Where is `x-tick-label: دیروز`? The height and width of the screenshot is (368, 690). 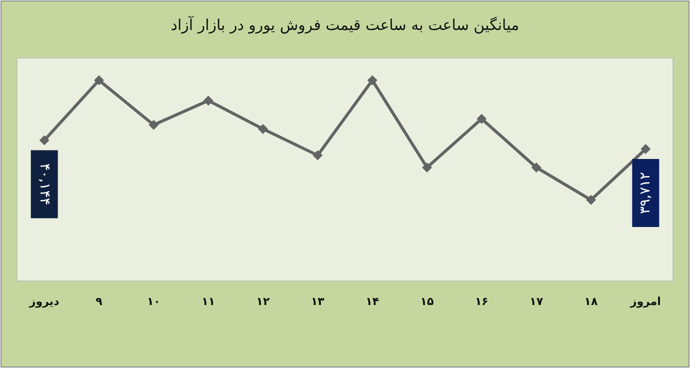 x-tick-label: دیروز is located at coordinates (44, 301).